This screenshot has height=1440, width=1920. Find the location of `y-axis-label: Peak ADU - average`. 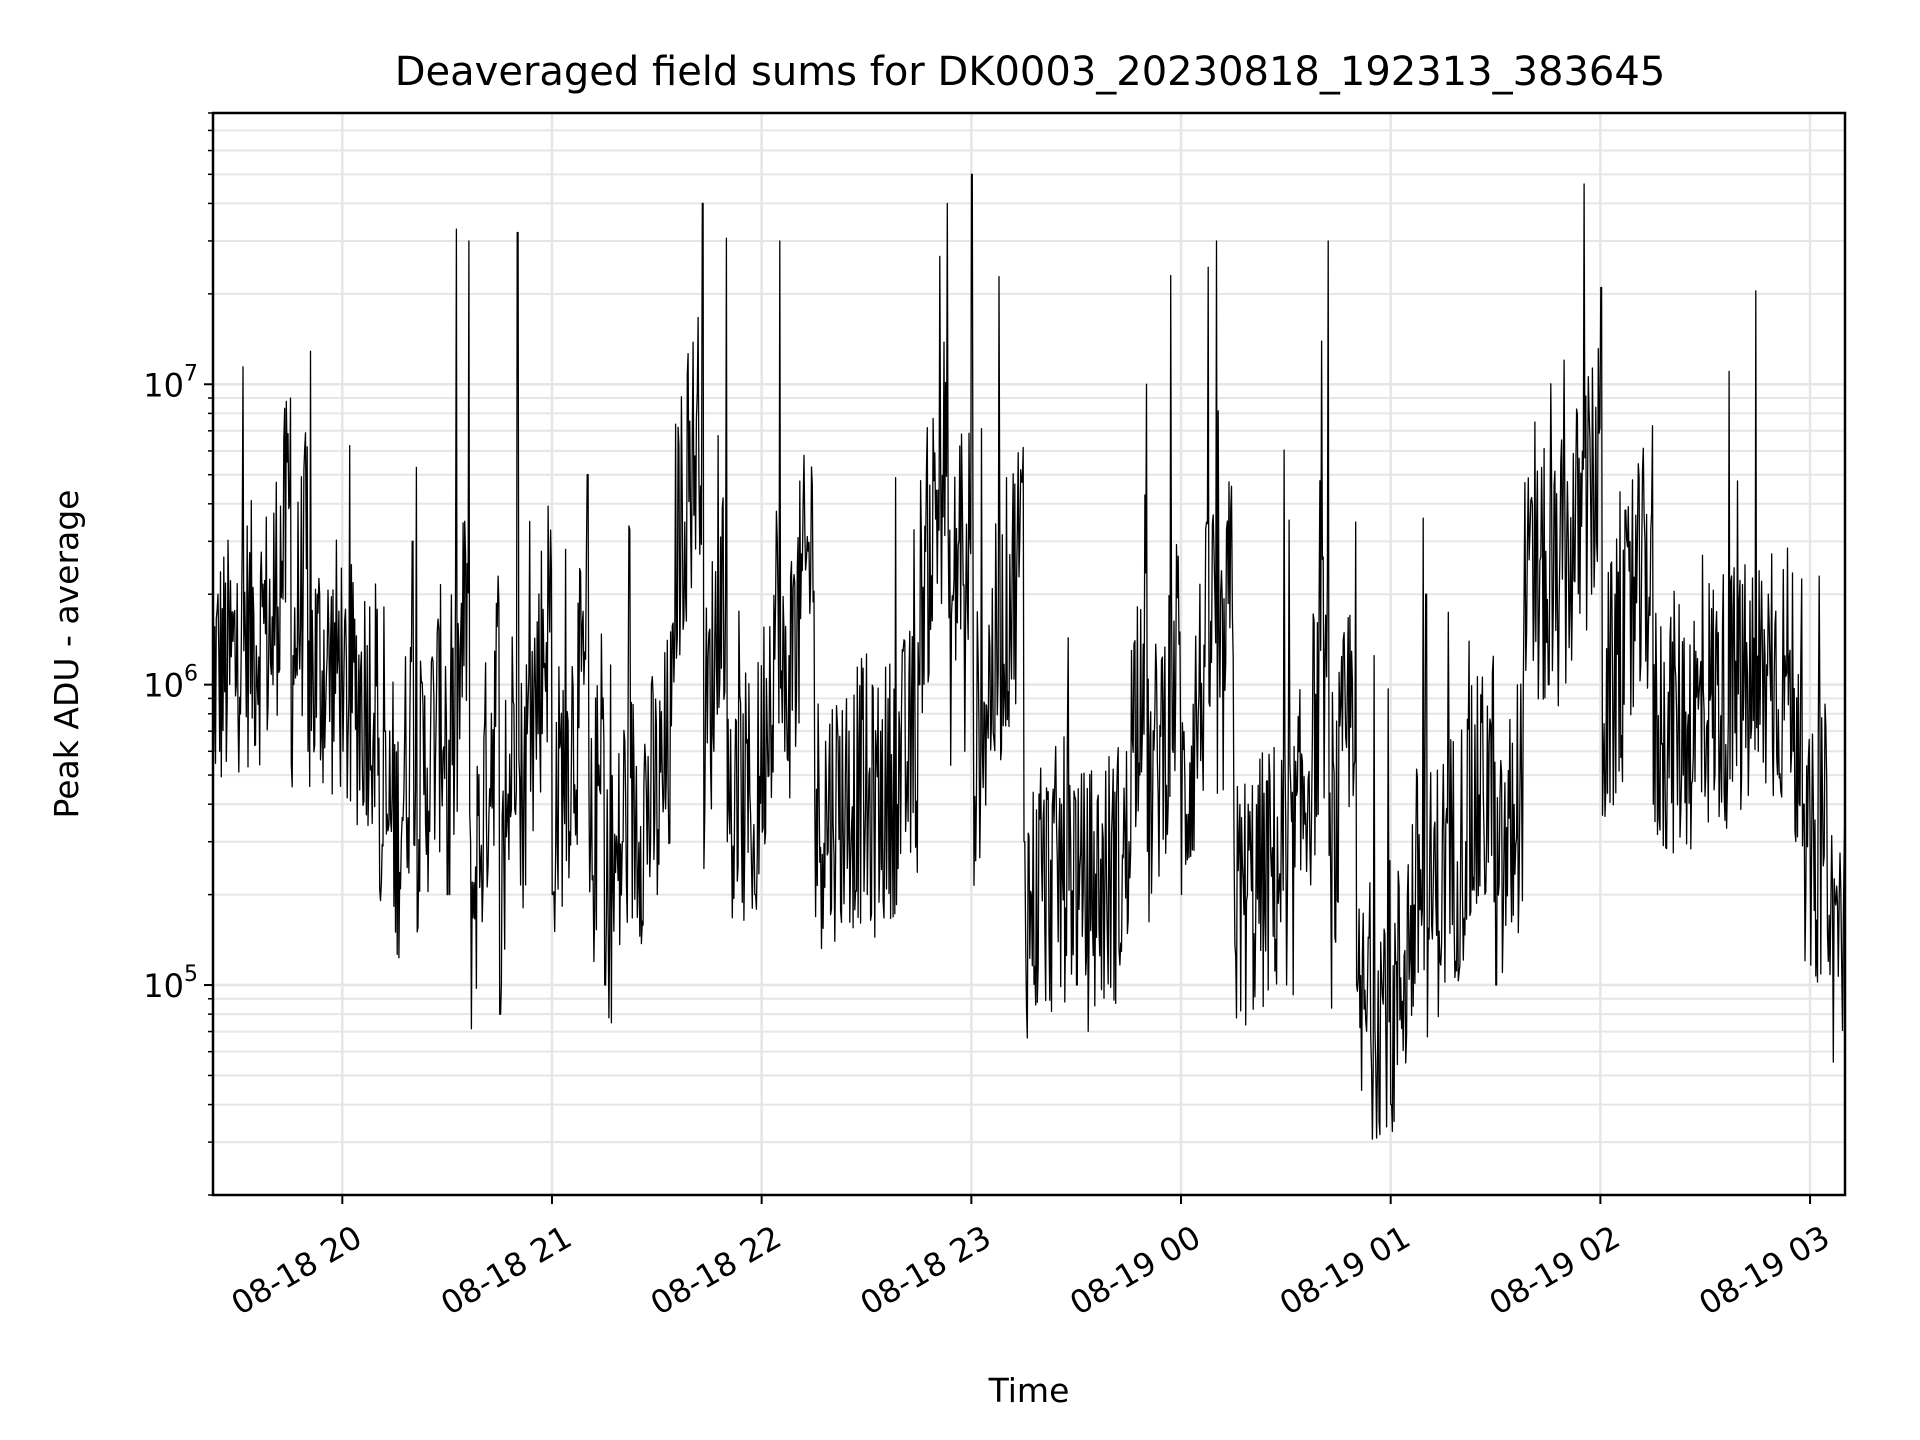

y-axis-label: Peak ADU - average is located at coordinates (66, 654).